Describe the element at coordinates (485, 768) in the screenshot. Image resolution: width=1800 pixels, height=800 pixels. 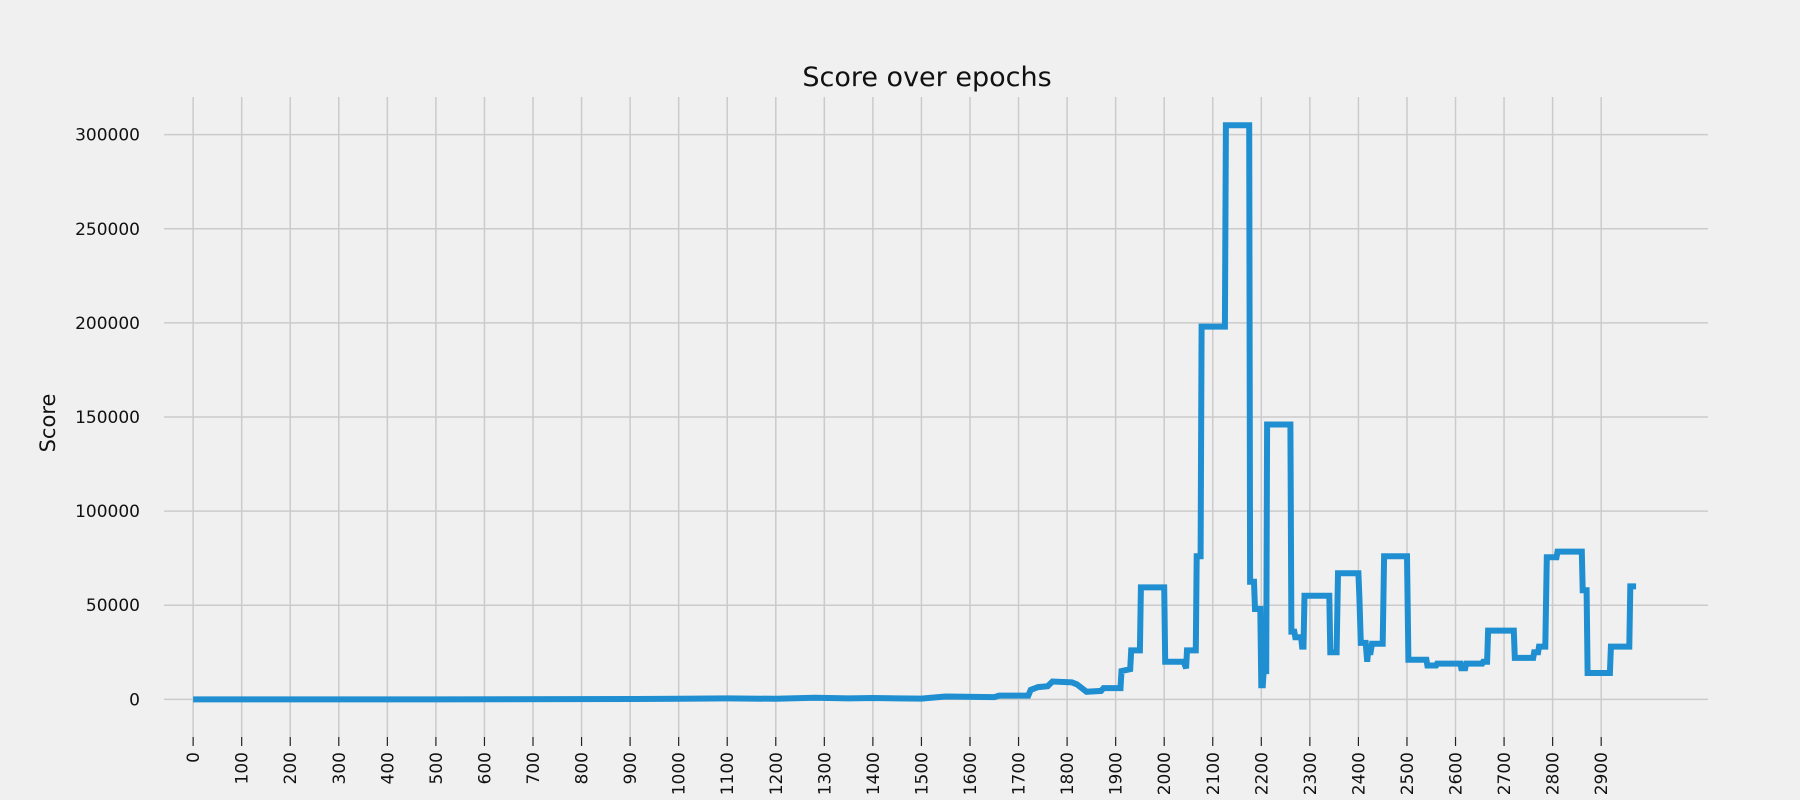
I see `x-tick-label: 600` at that location.